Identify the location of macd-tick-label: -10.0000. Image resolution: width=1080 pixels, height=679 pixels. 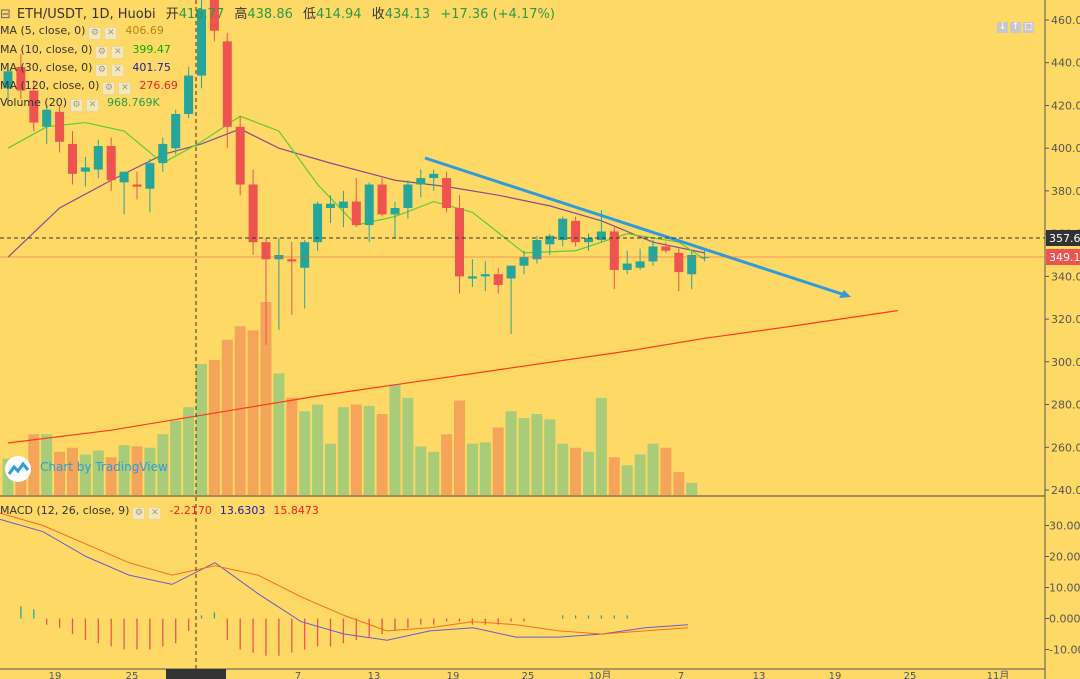
(1064, 650).